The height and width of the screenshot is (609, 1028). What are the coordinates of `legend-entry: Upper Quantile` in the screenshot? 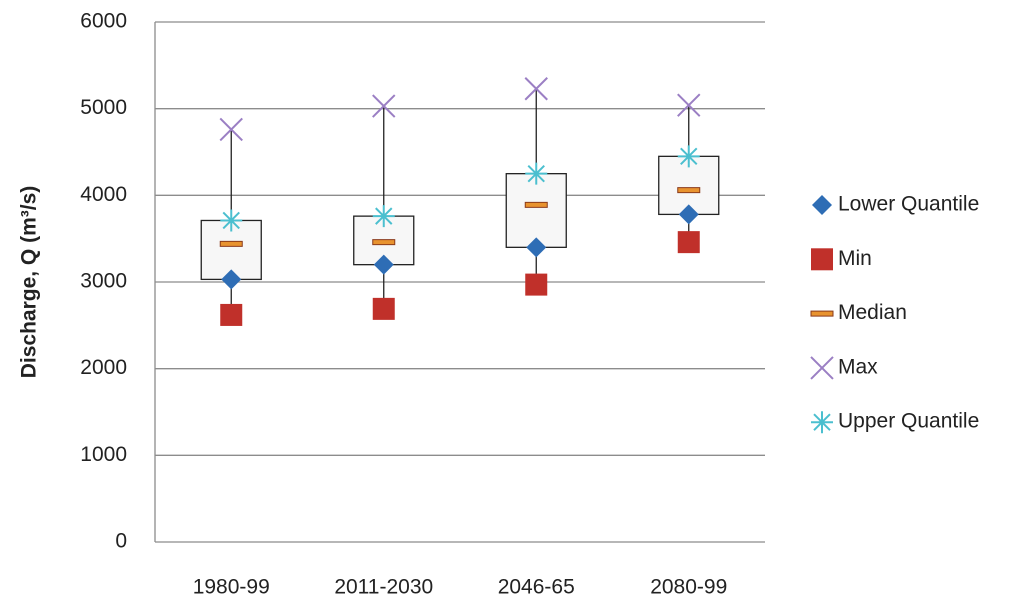 It's located at (895, 422).